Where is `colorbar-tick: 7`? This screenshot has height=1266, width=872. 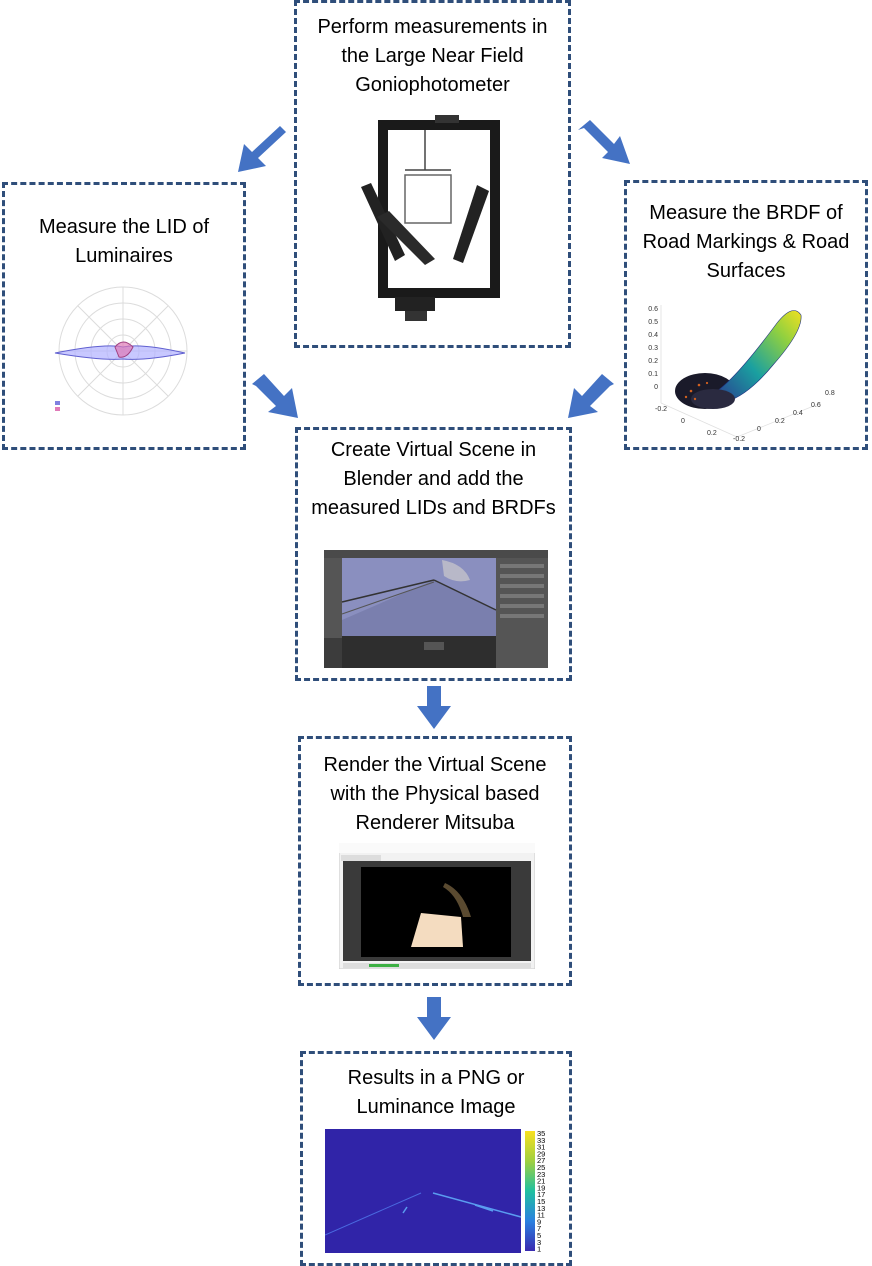 colorbar-tick: 7 is located at coordinates (539, 1228).